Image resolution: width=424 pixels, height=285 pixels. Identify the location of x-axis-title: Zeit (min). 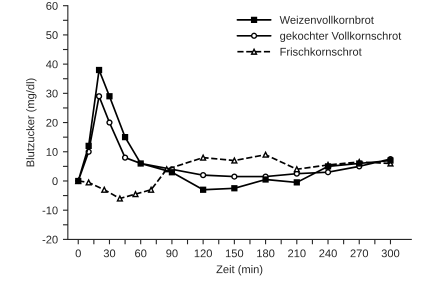
(239, 270).